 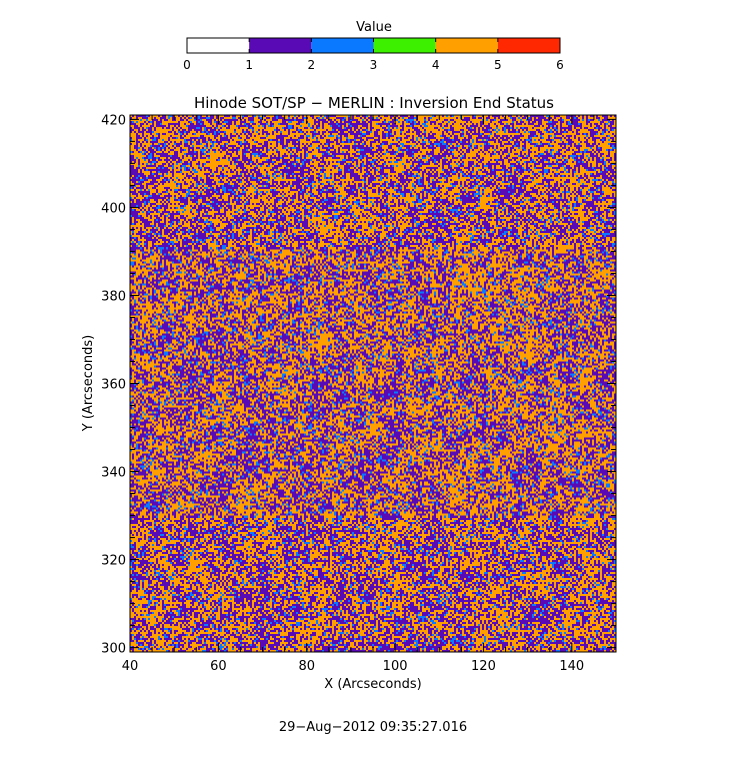 I want to click on x-tick-label: 120, so click(x=483, y=666).